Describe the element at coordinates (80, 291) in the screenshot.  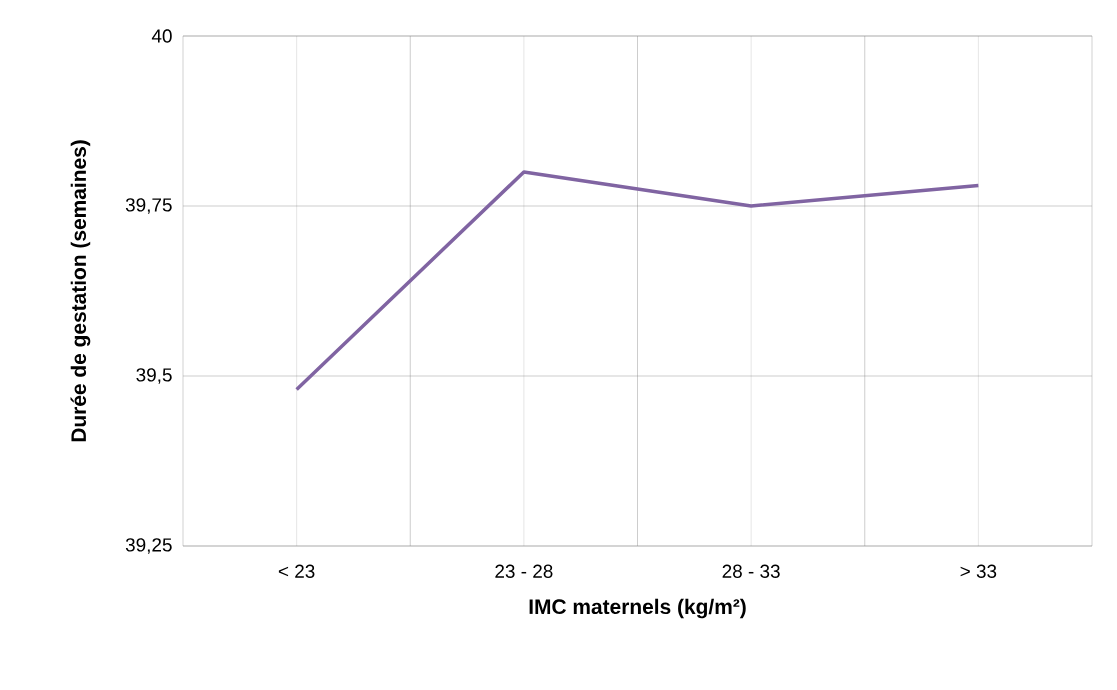
I see `y-axis-title: Durée de gestation (semaines)` at that location.